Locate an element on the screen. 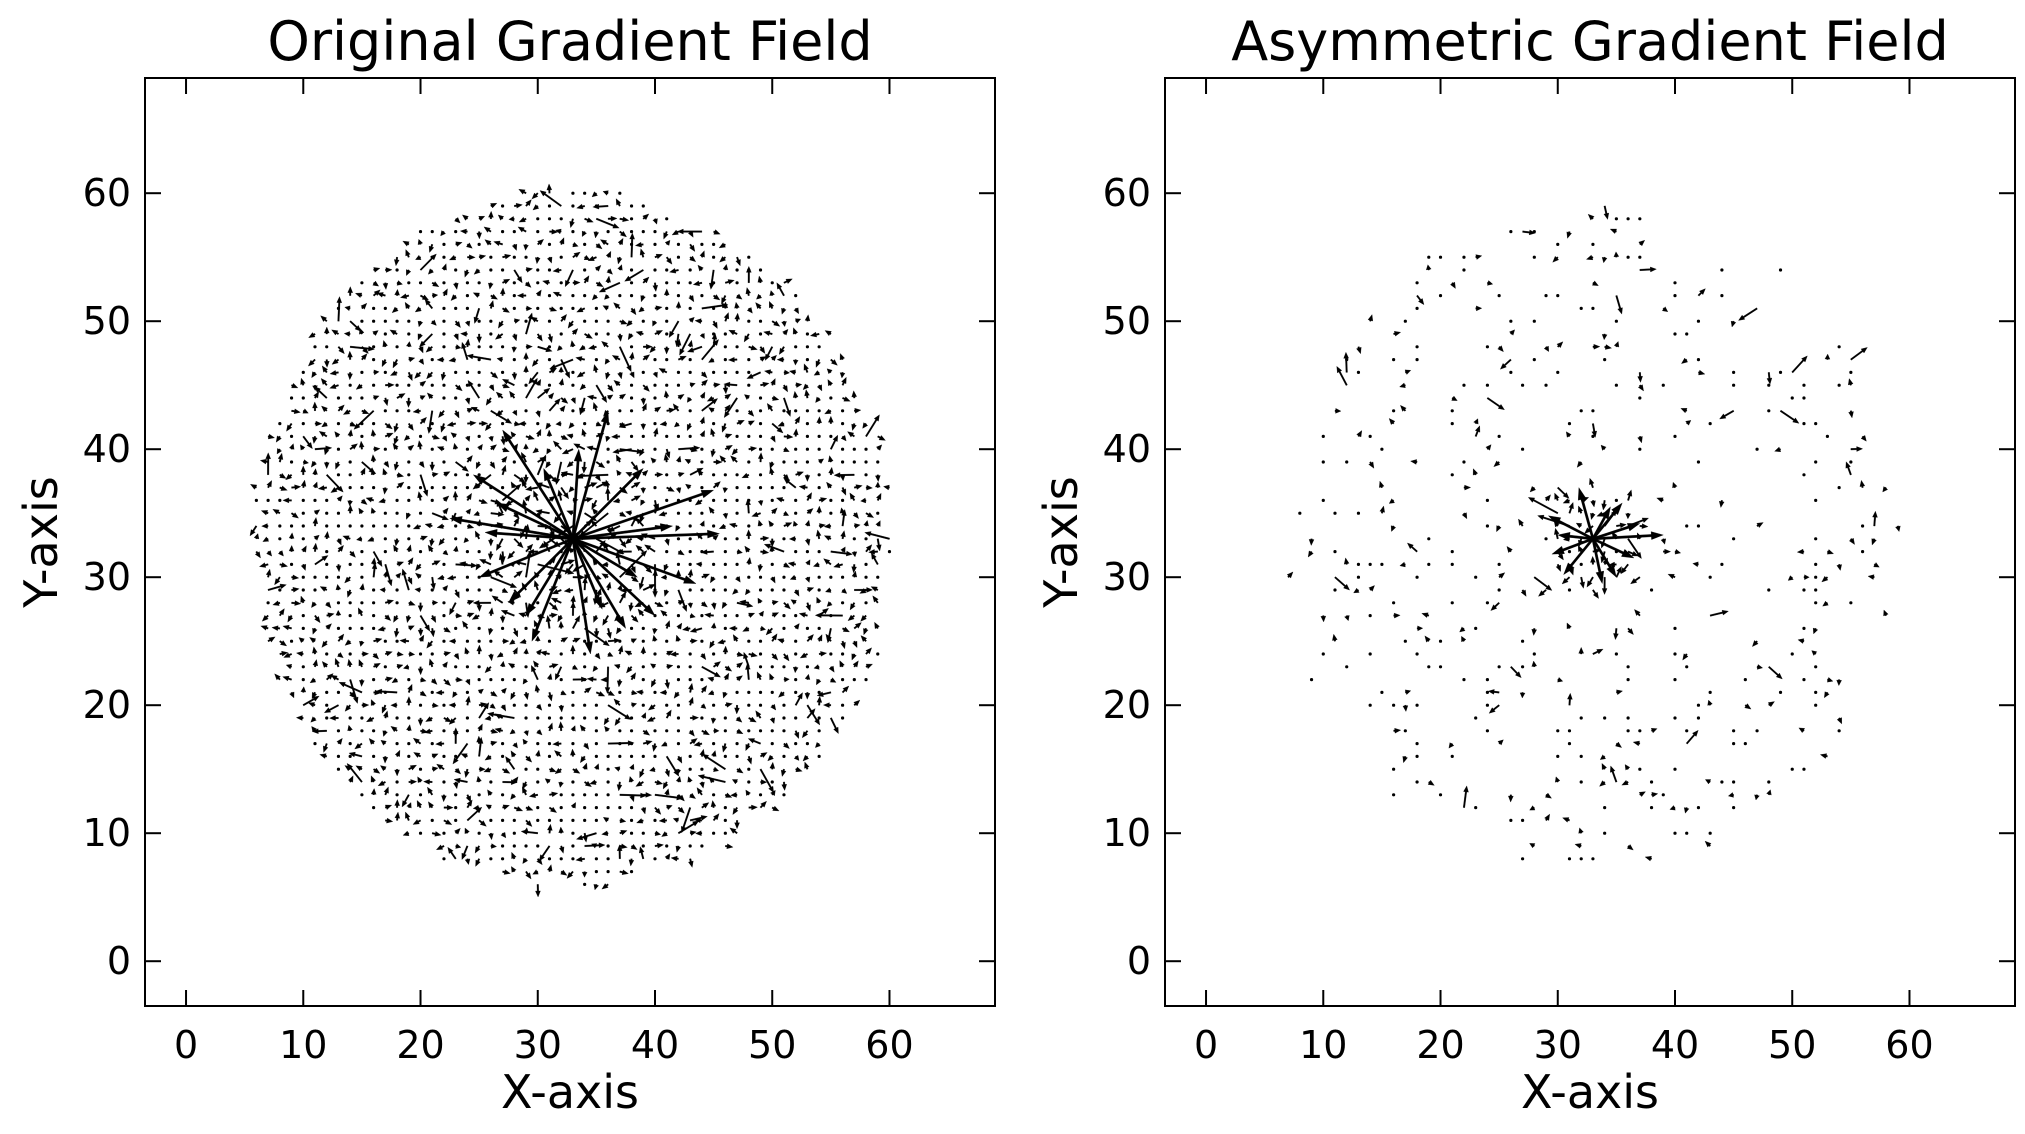 This screenshot has height=1134, width=2025. y-tick-label: 50 is located at coordinates (1127, 321).